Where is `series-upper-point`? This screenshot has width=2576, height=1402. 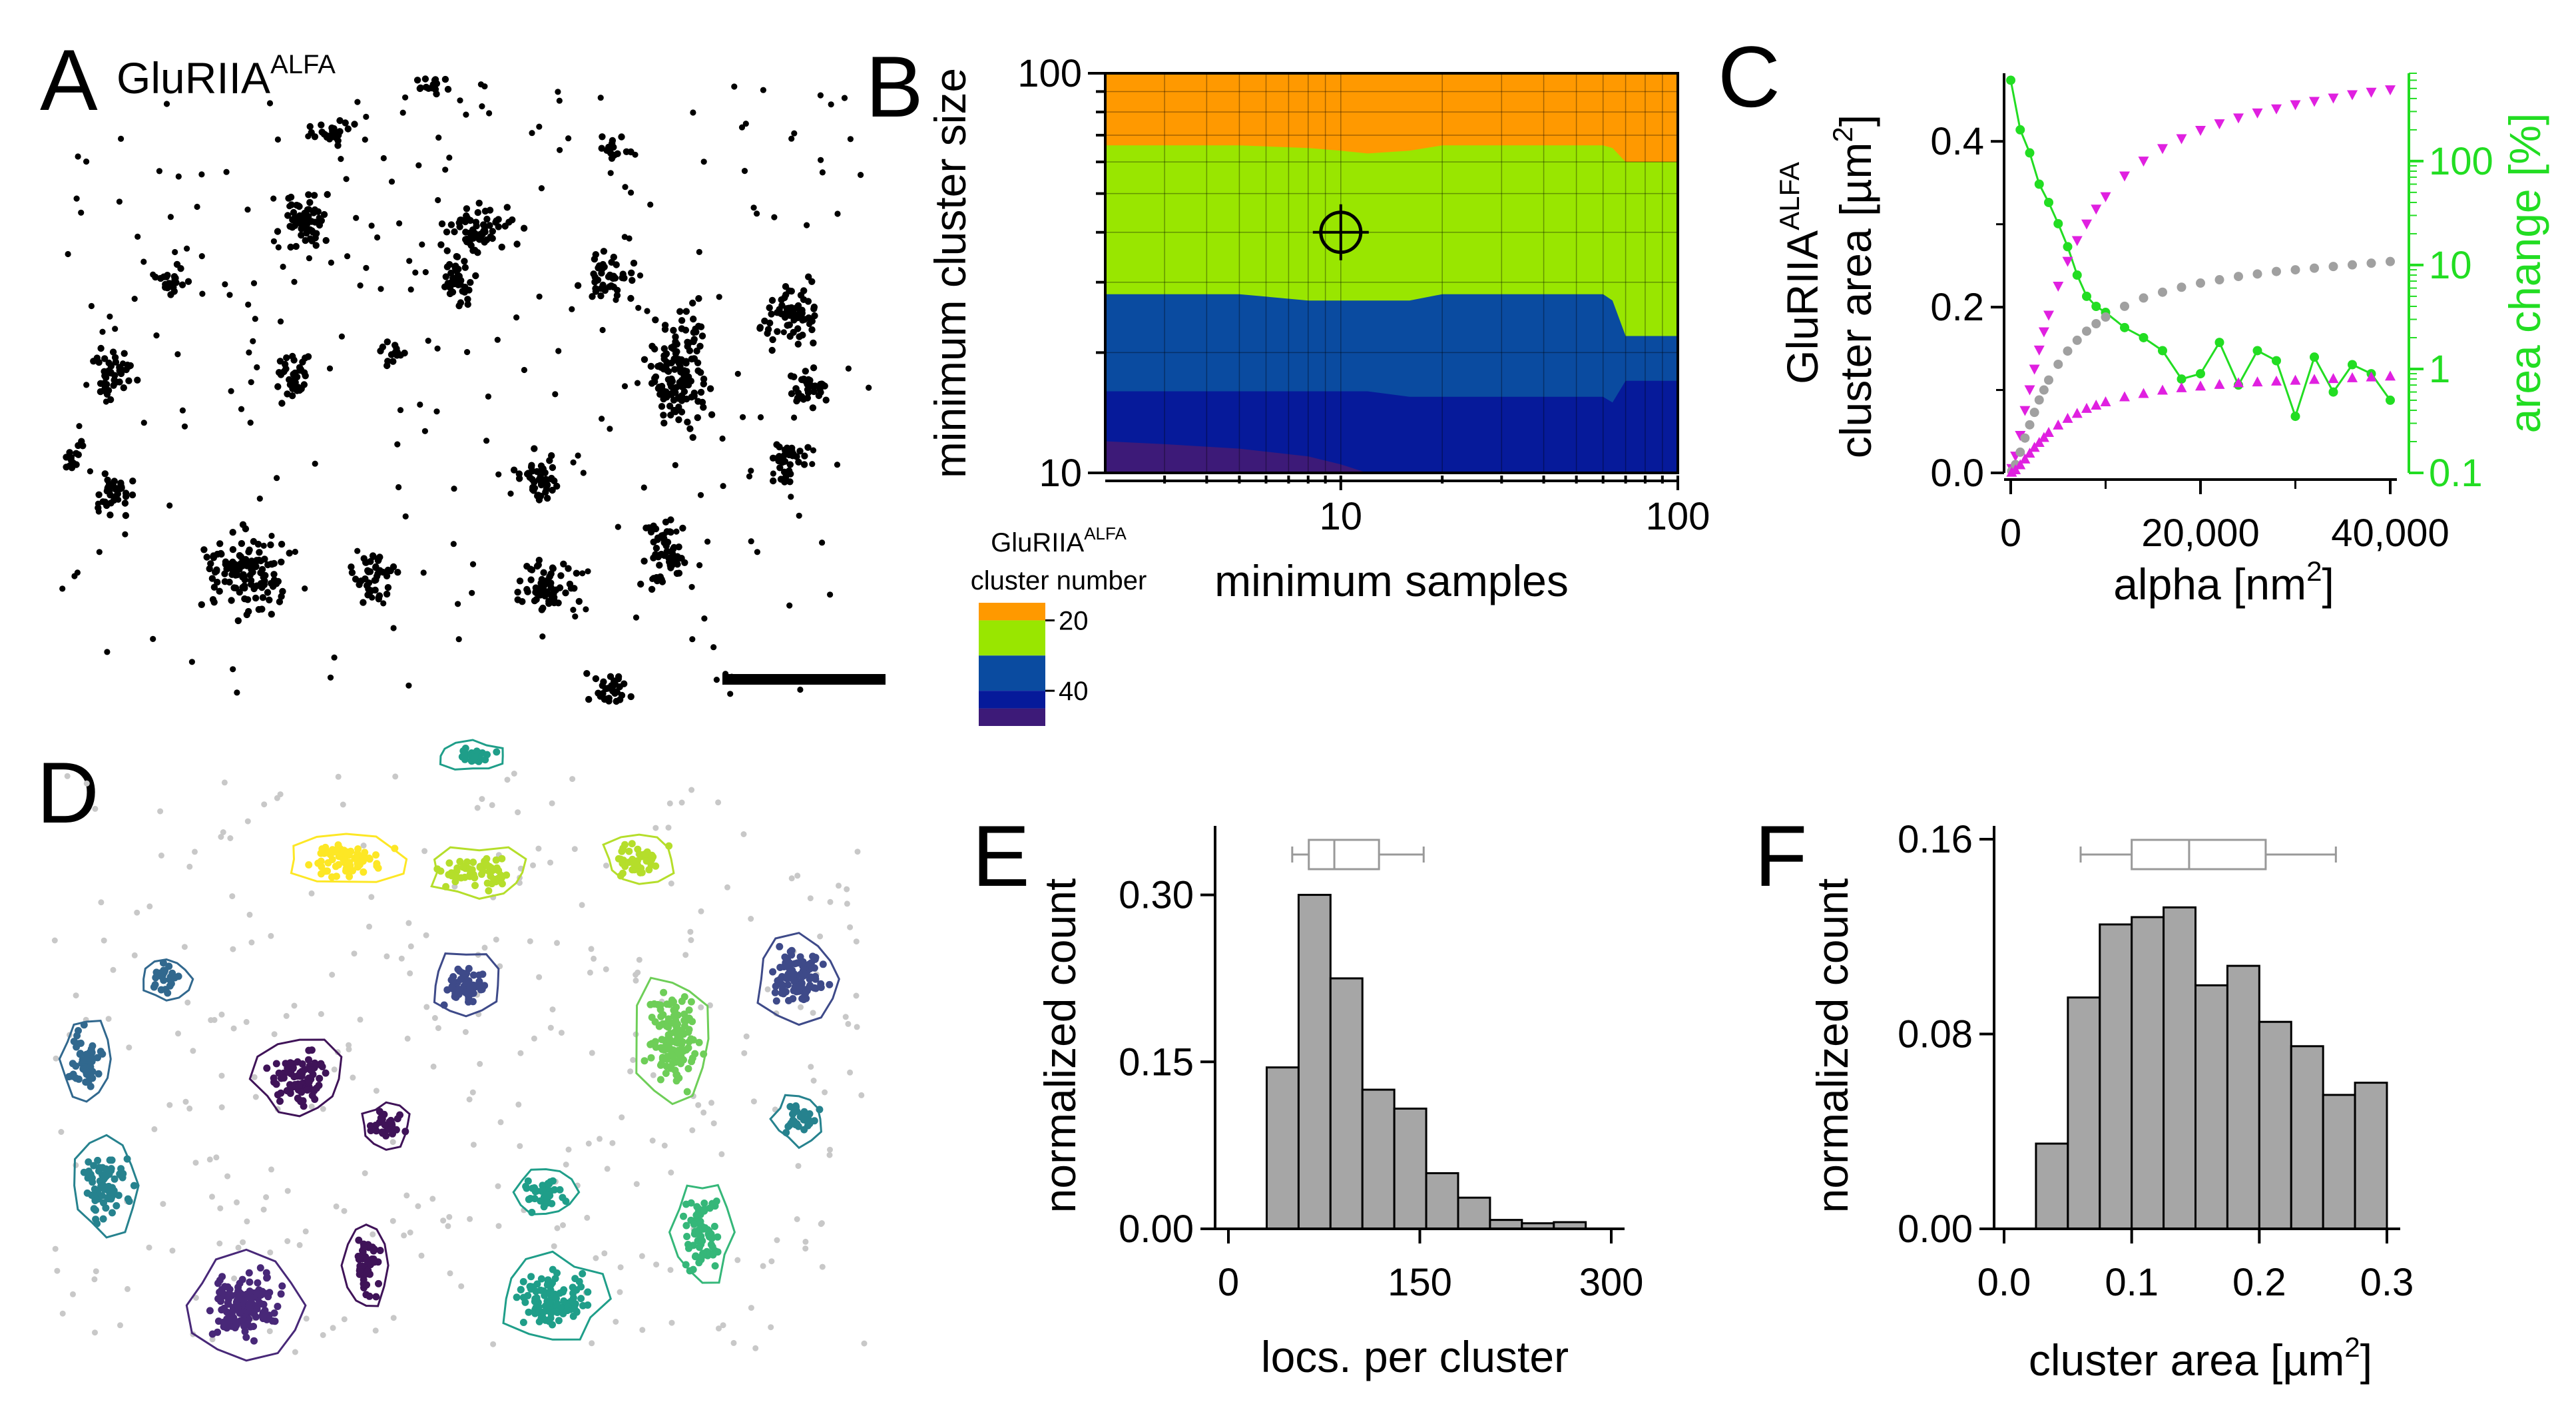
series-upper-point is located at coordinates (2334, 98).